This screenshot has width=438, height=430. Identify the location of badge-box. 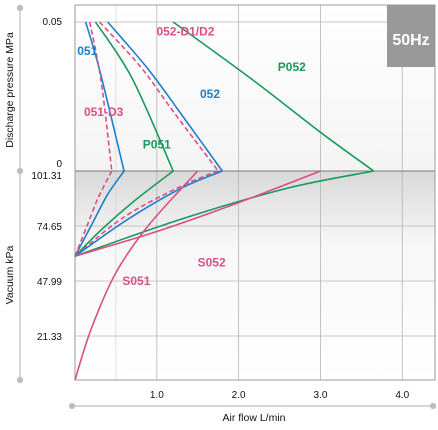
(411, 36).